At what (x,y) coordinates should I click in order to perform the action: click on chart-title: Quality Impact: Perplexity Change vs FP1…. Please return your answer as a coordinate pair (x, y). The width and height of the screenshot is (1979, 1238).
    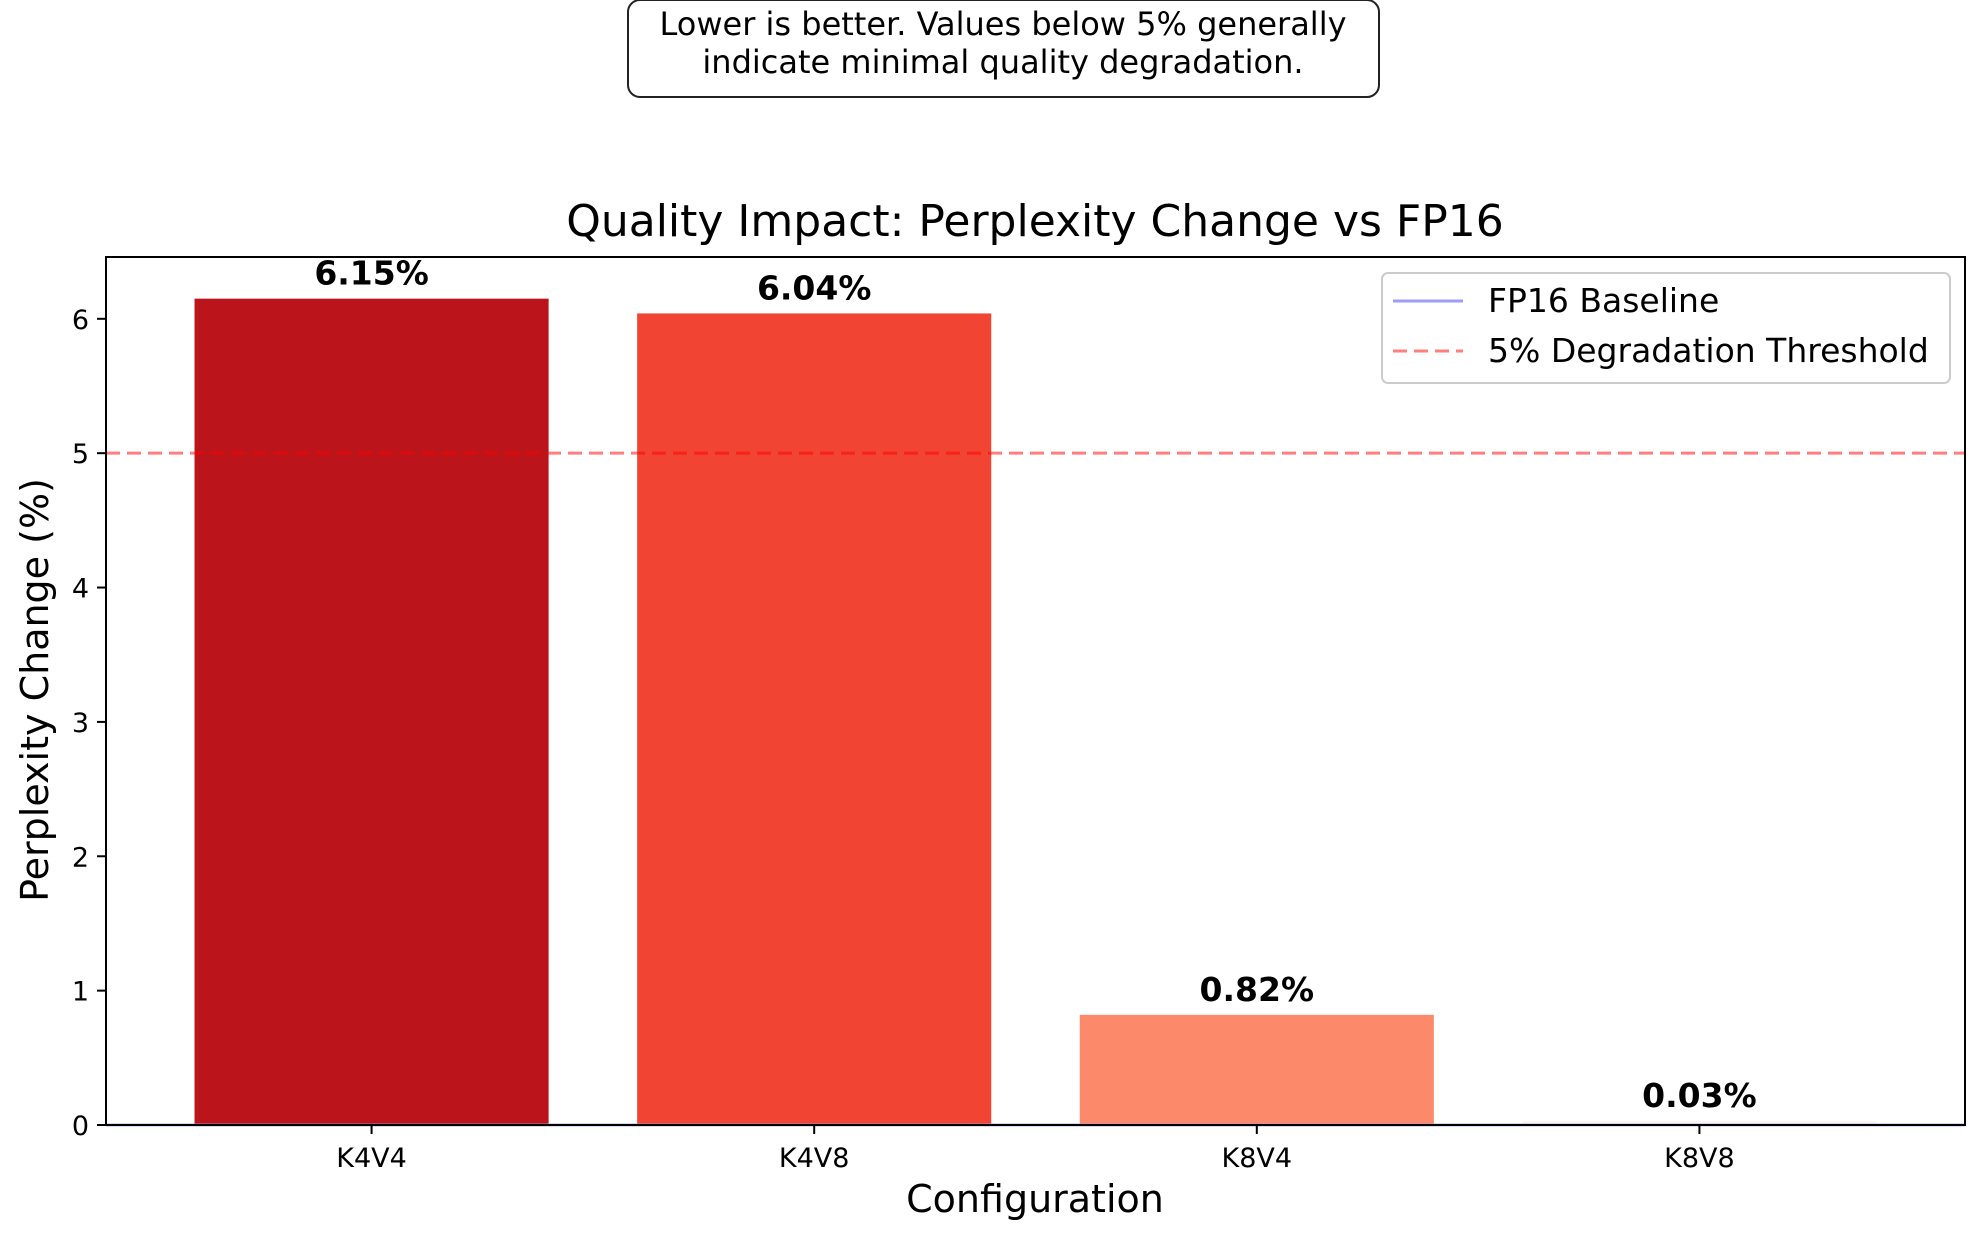
    Looking at the image, I should click on (1035, 221).